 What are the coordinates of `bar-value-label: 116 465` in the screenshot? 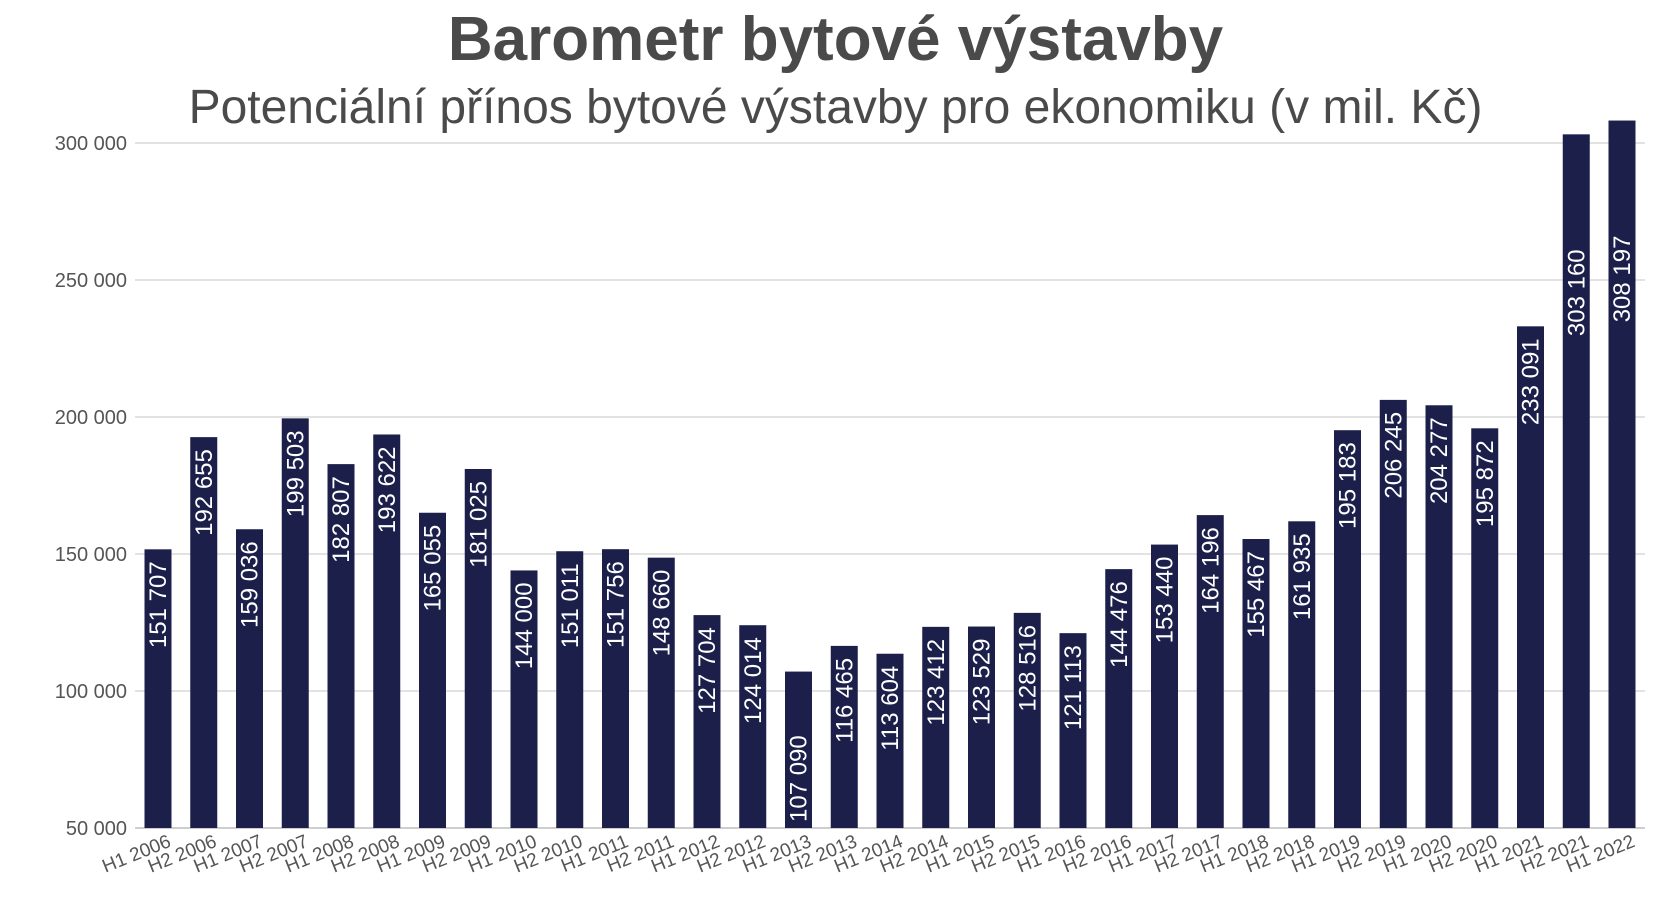 It's located at (844, 700).